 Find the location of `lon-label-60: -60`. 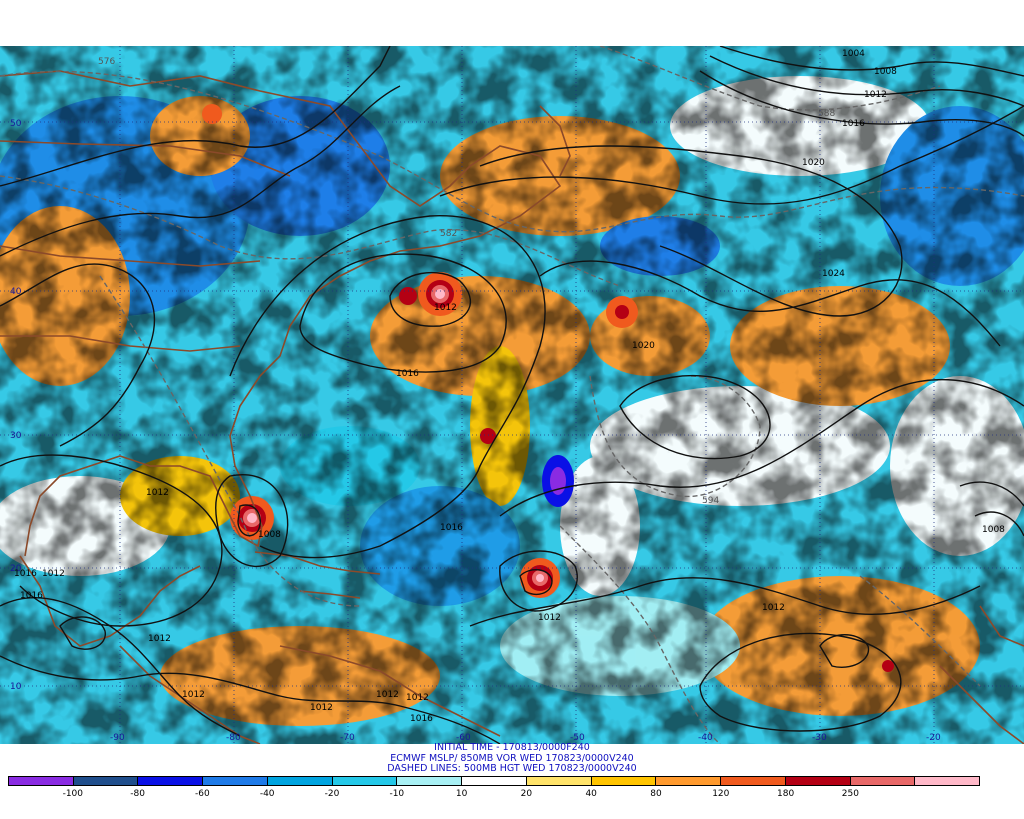

lon-label-60: -60 is located at coordinates (463, 738).